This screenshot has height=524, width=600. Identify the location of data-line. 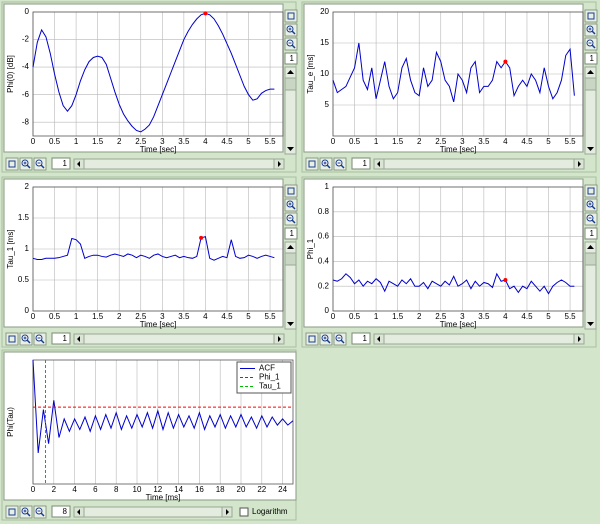
(153, 72).